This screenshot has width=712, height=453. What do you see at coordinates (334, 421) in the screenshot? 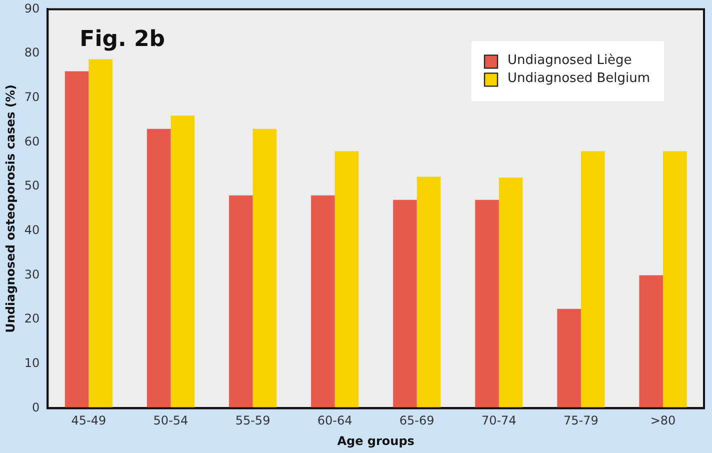
I see `x-tick-label: 60-64` at bounding box center [334, 421].